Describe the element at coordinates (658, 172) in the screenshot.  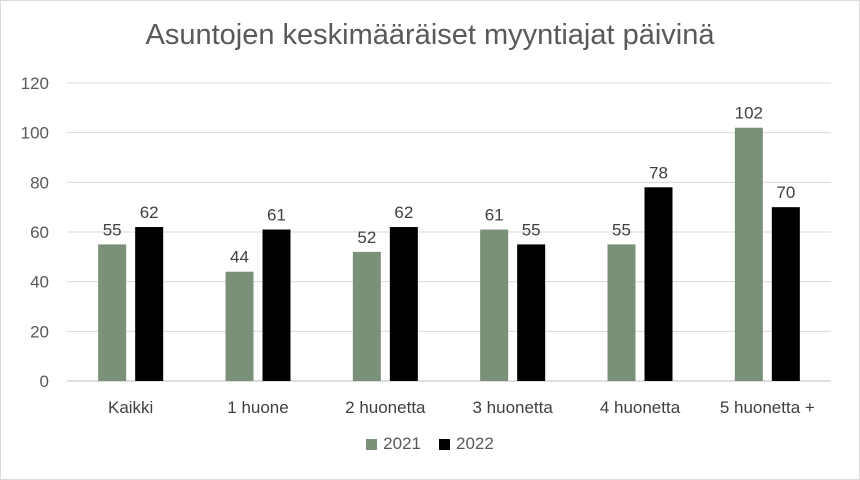
I see `data-label-2022-4: 78` at that location.